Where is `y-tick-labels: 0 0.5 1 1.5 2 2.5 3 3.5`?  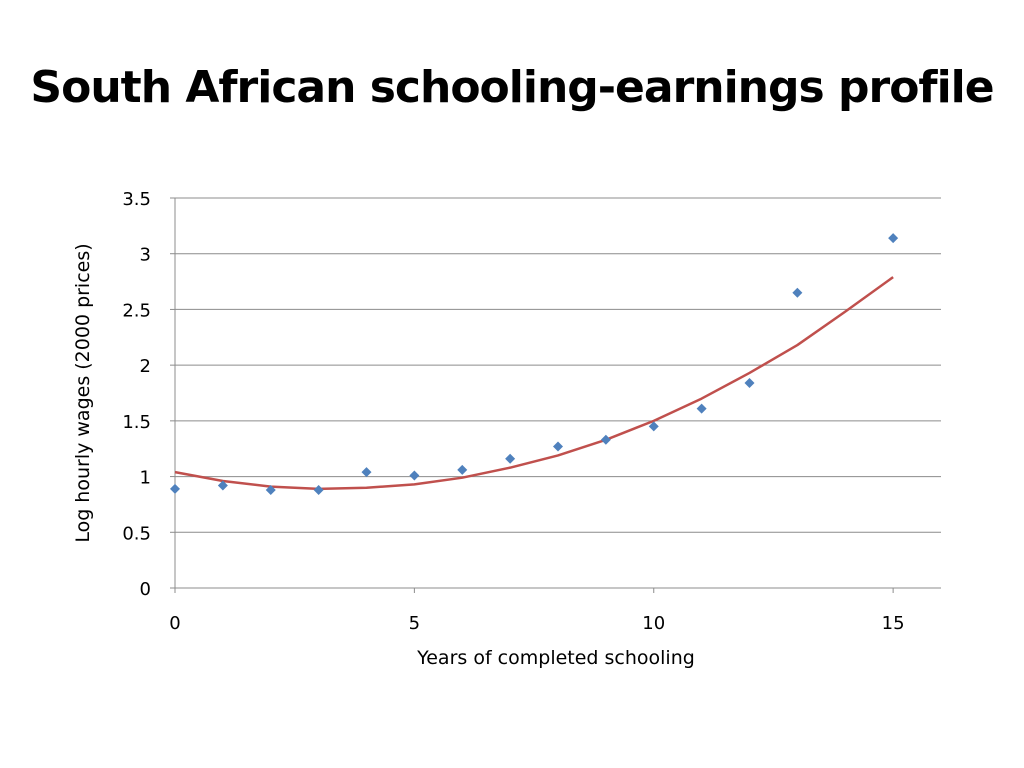
y-tick-labels: 0 0.5 1 1.5 2 2.5 3 3.5 is located at coordinates (136, 394).